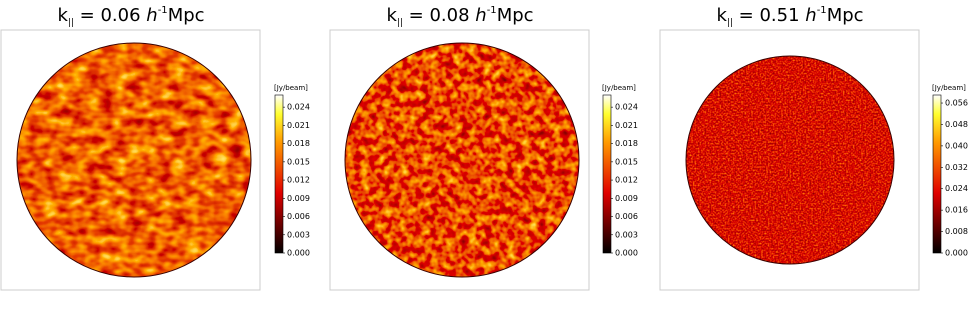 The image size is (969, 321). Describe the element at coordinates (956, 210) in the screenshot. I see `colorbar-tick-label: 0.016` at that location.